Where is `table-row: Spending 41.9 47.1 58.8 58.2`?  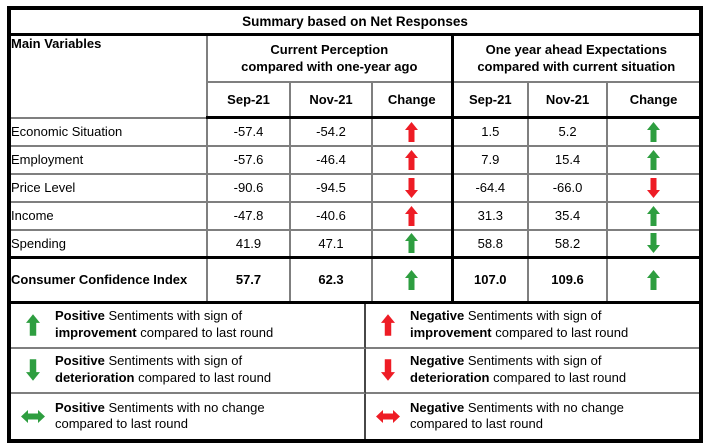
table-row: Spending 41.9 47.1 58.8 58.2 is located at coordinates (355, 243).